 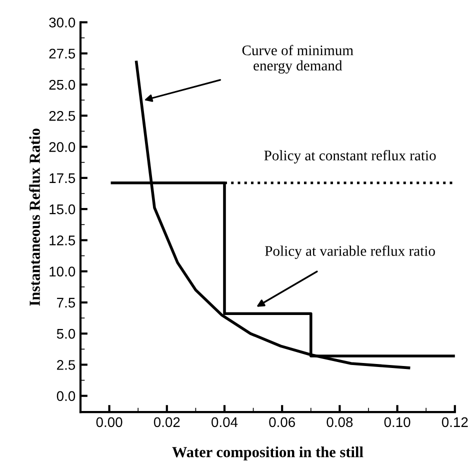 I want to click on y-axis-title: Instantaneous Reflux Ratio, so click(x=34, y=217).